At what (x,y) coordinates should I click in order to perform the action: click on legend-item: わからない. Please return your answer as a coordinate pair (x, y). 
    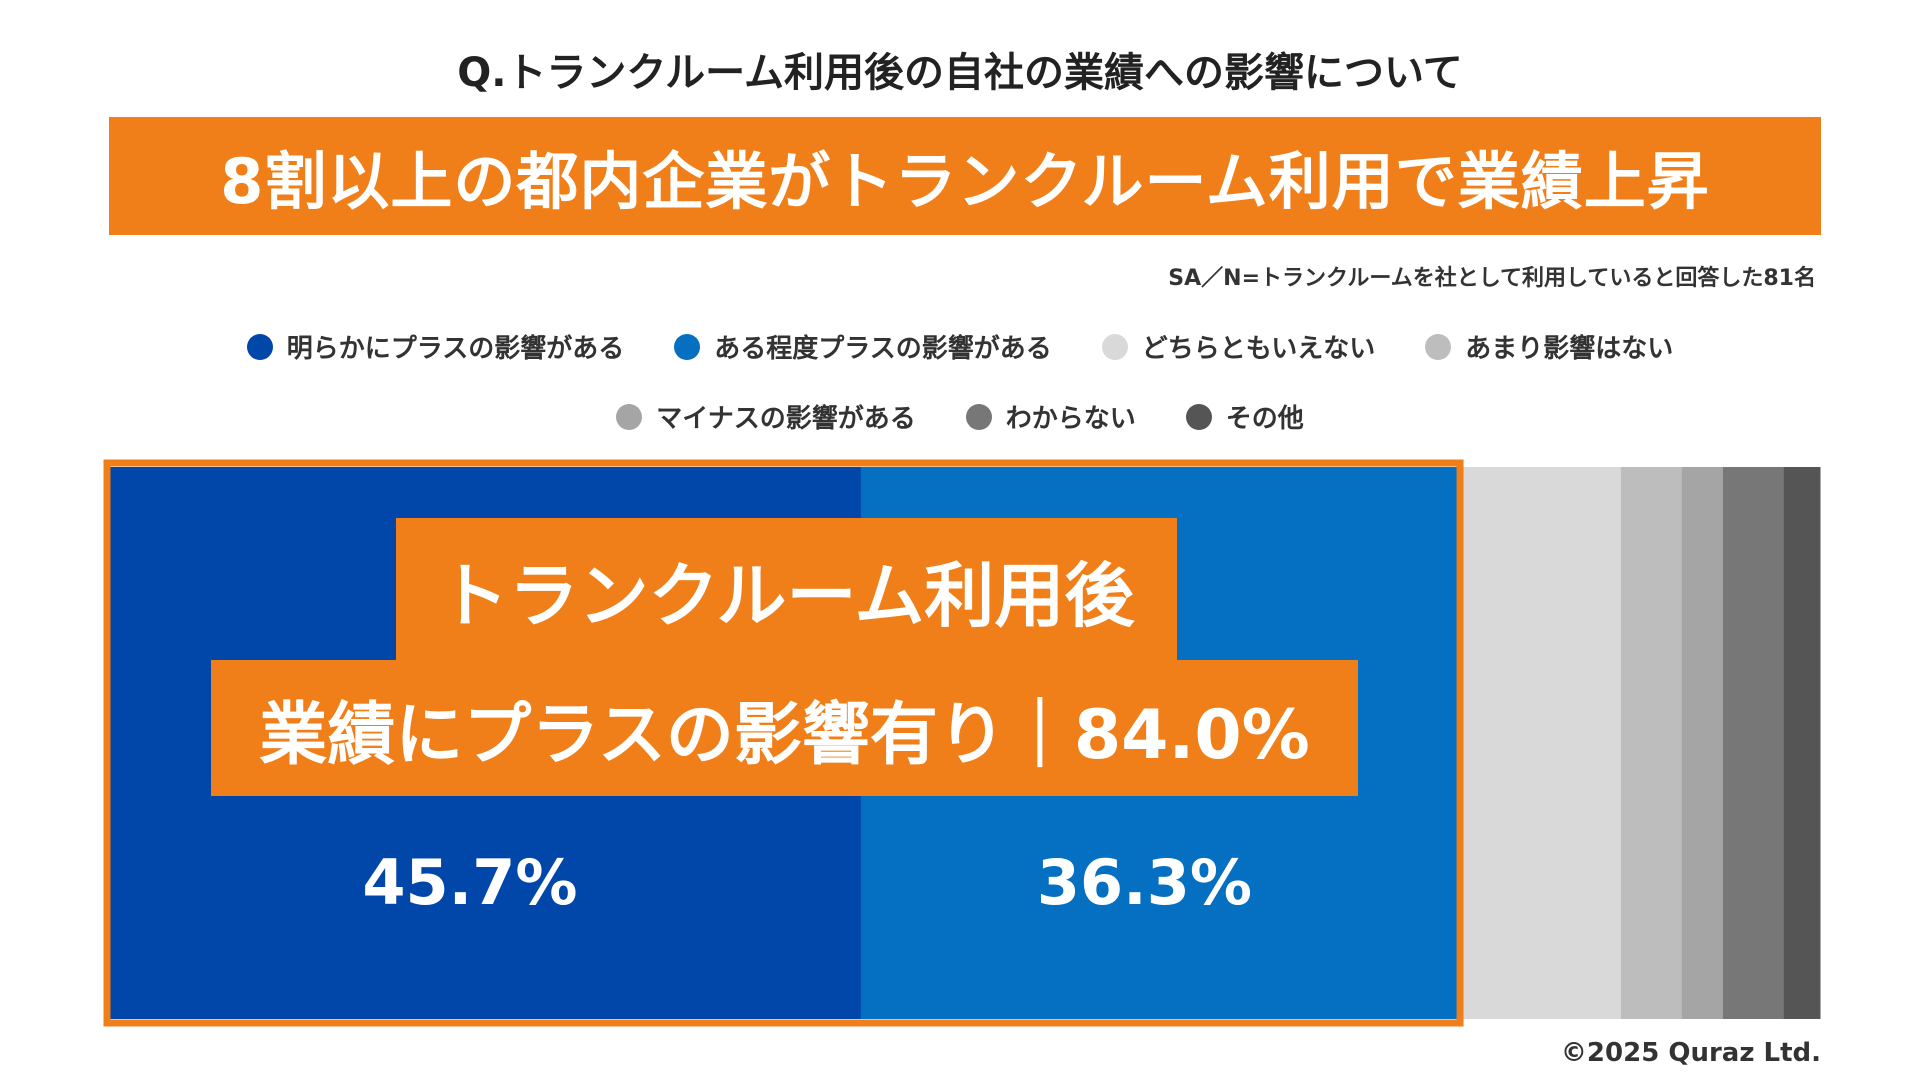
    Looking at the image, I should click on (1050, 416).